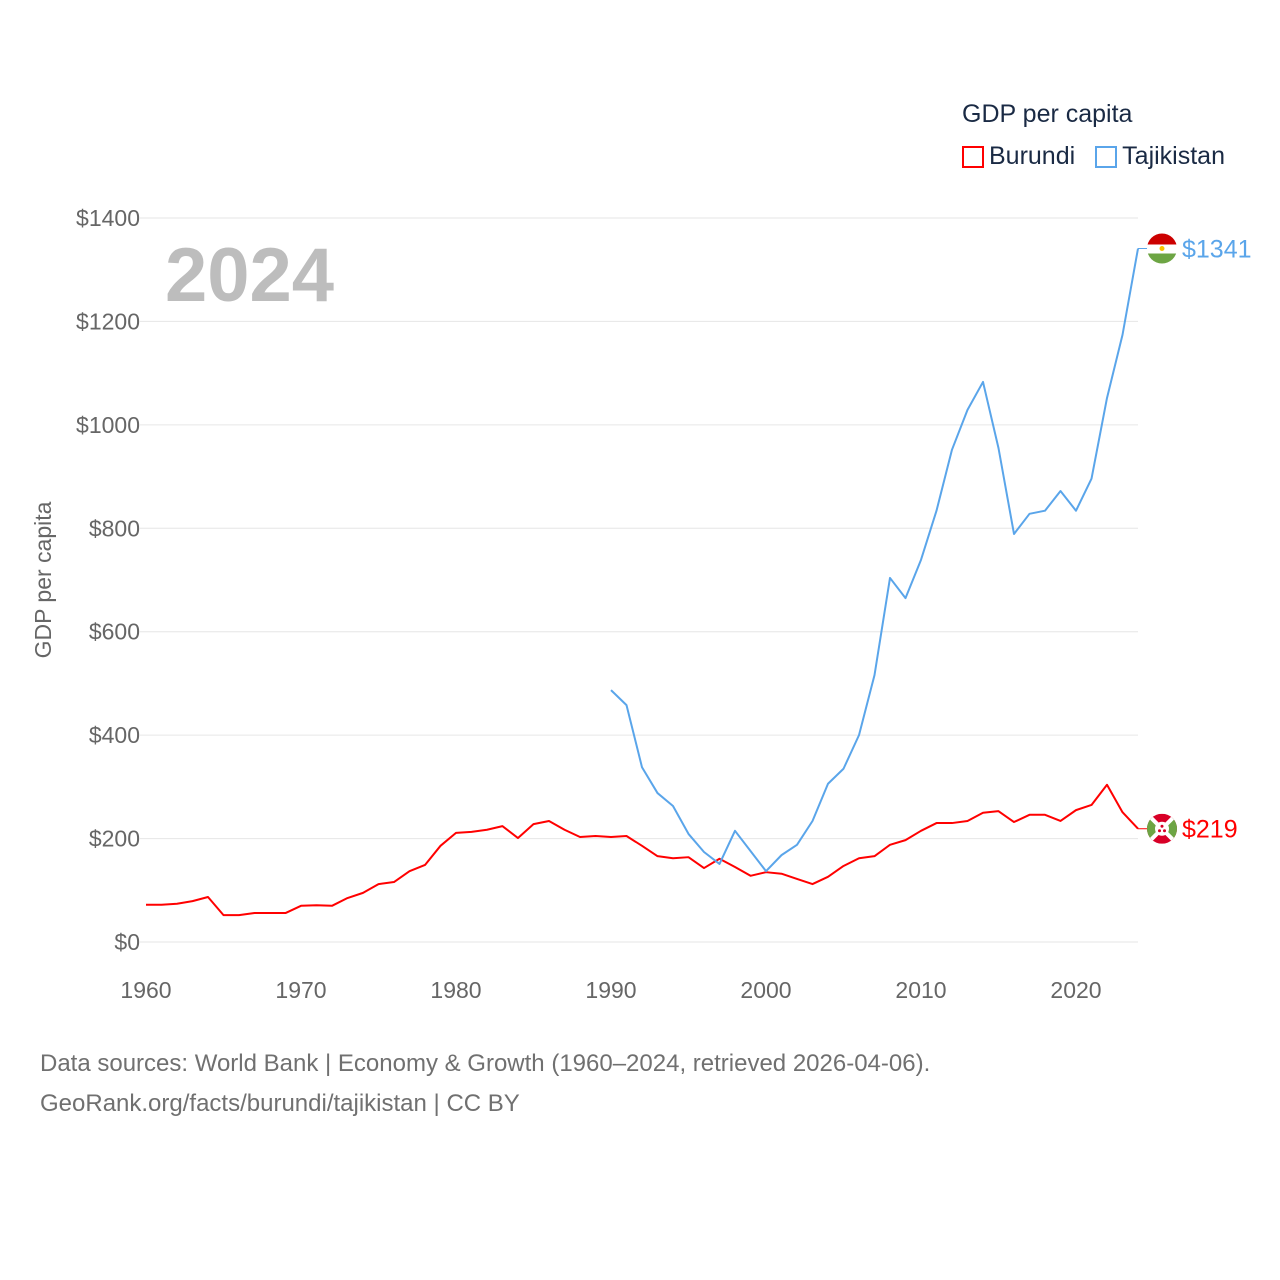  What do you see at coordinates (250, 275) in the screenshot?
I see `year-label: 2024` at bounding box center [250, 275].